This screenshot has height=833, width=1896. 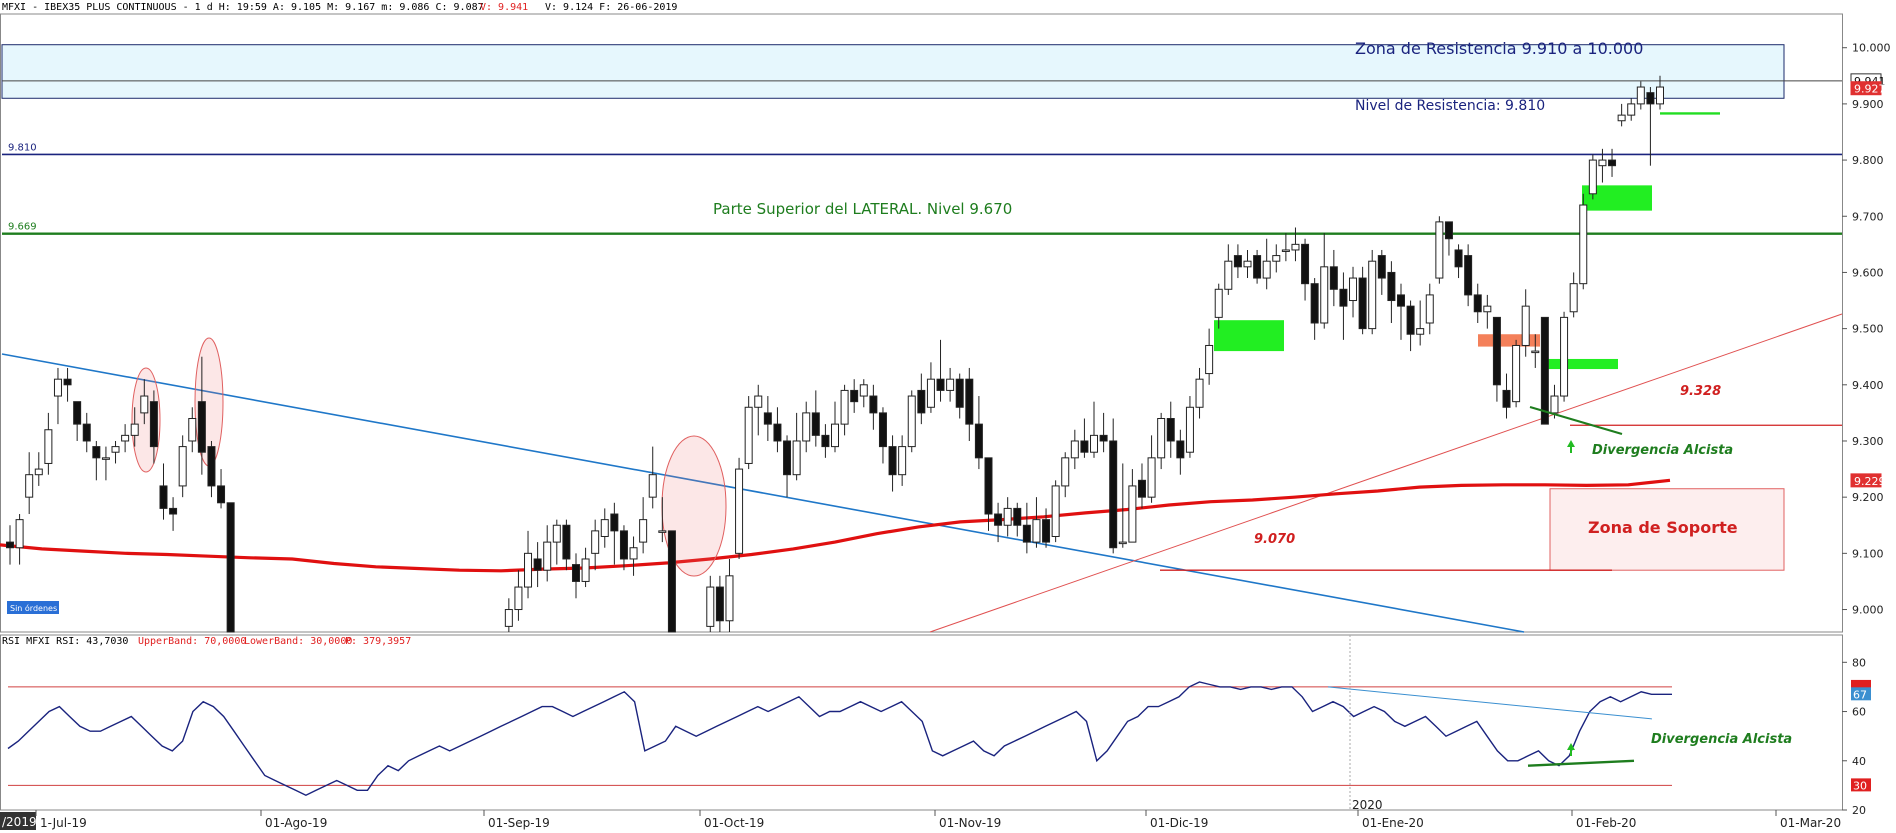 What do you see at coordinates (296, 823) in the screenshot?
I see `x-tick-label: 01-Ago-19` at bounding box center [296, 823].